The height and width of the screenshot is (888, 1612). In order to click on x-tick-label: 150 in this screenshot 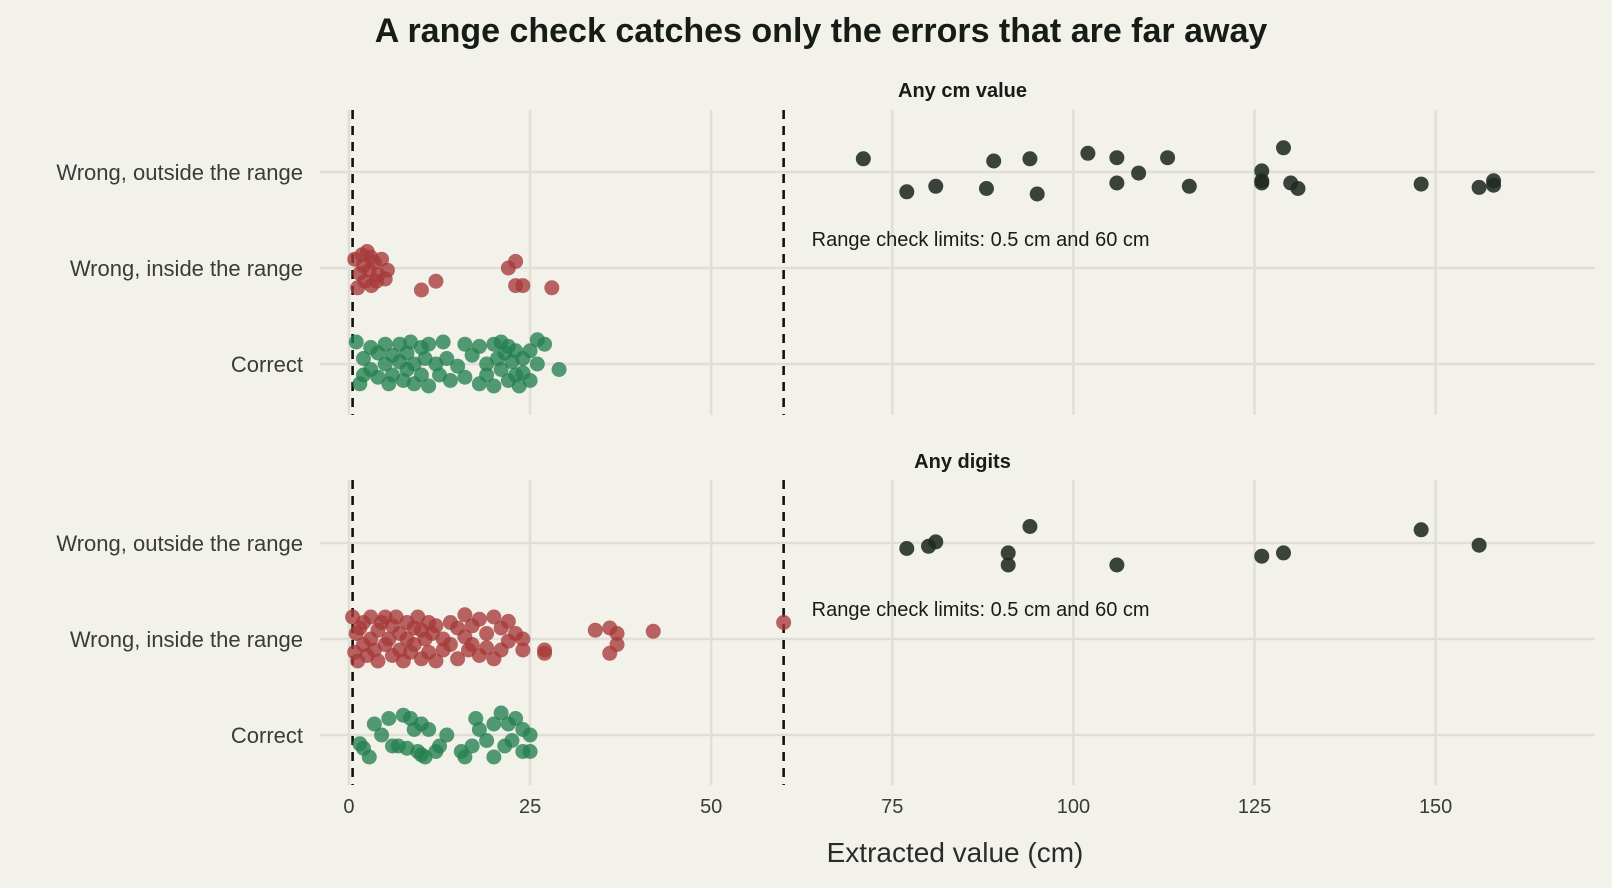, I will do `click(1435, 807)`.